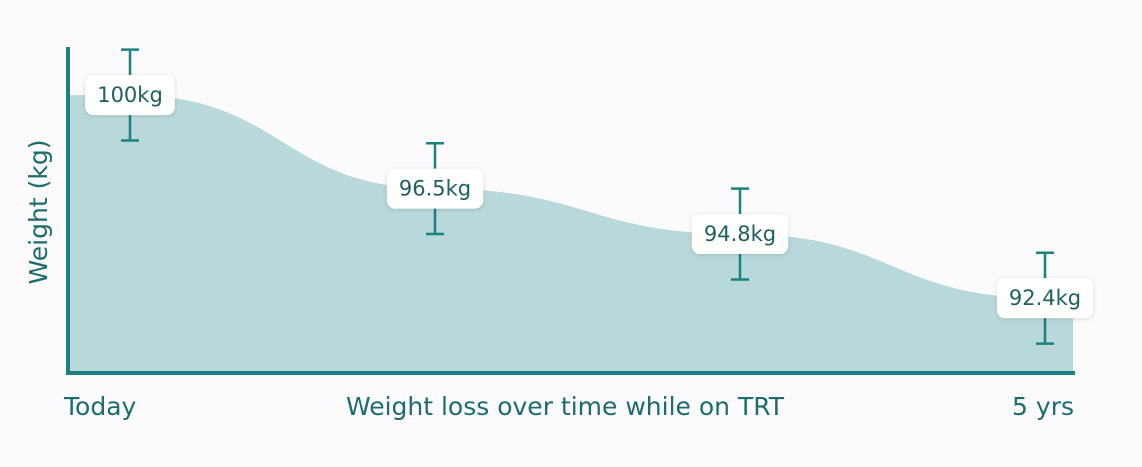 Image resolution: width=1142 pixels, height=467 pixels. What do you see at coordinates (565, 406) in the screenshot?
I see `x-axis-label: Weight loss over time while on TRT` at bounding box center [565, 406].